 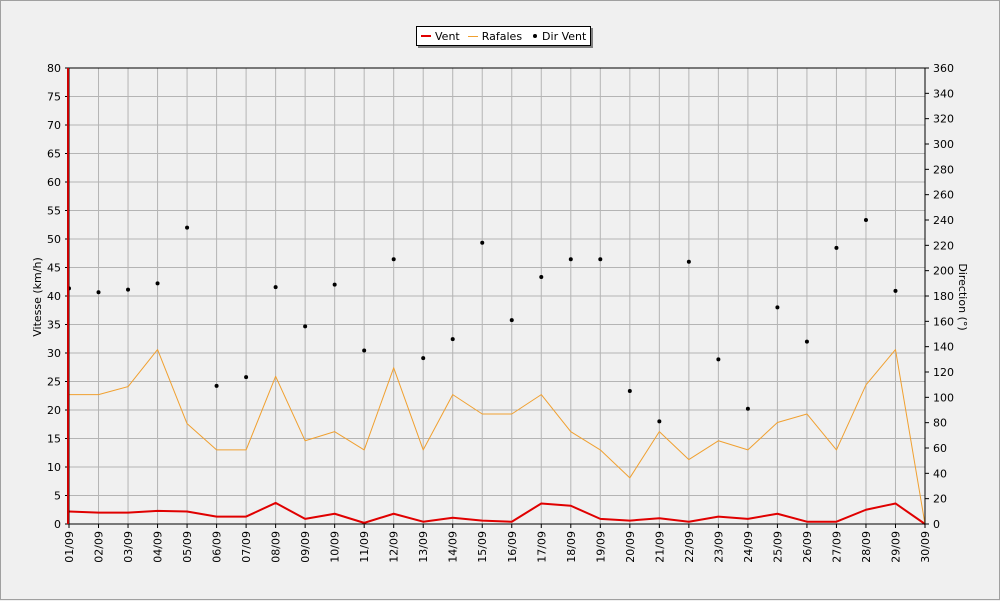 What do you see at coordinates (54, 239) in the screenshot?
I see `y-tick-label: 50` at bounding box center [54, 239].